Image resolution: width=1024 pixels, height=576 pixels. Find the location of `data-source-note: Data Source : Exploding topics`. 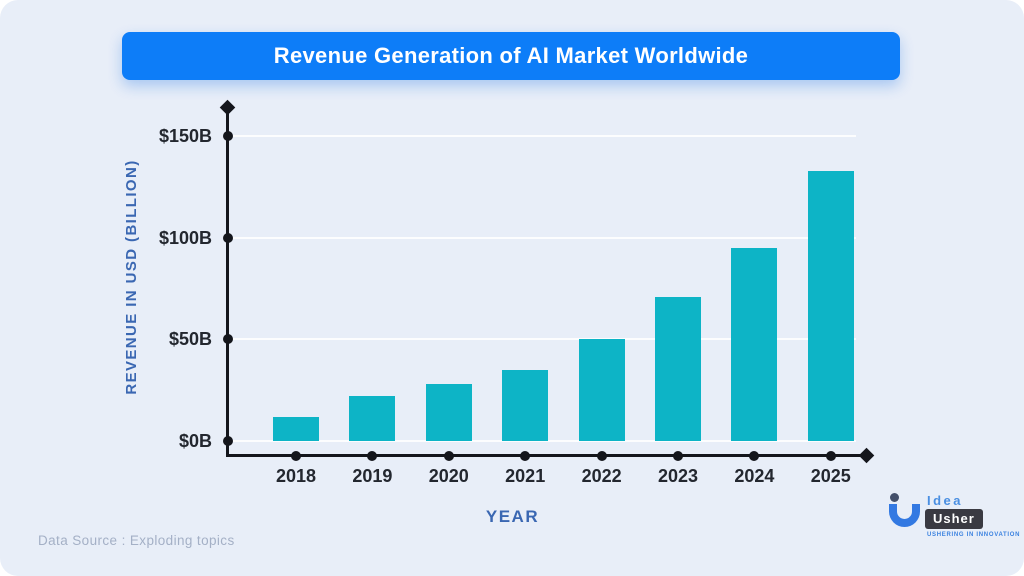

data-source-note: Data Source : Exploding topics is located at coordinates (136, 540).